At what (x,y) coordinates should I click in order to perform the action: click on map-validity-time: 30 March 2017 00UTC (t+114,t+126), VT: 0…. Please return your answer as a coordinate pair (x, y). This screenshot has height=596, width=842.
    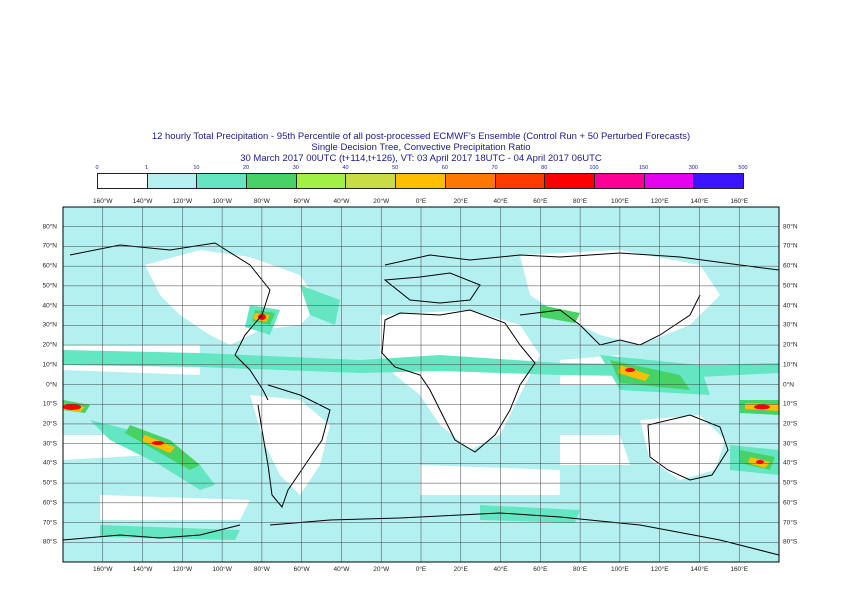
    Looking at the image, I should click on (421, 158).